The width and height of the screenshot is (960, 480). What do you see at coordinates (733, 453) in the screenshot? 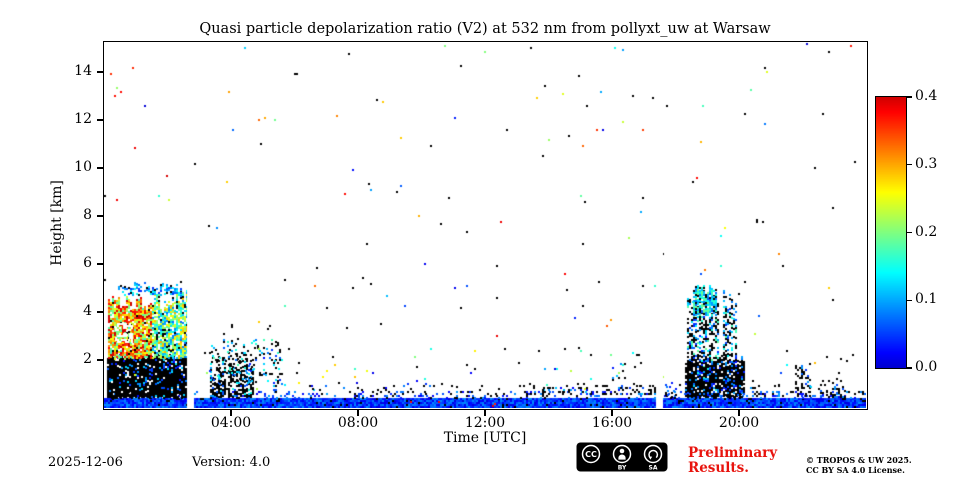
I see `preliminary-line1: Preliminary` at bounding box center [733, 453].